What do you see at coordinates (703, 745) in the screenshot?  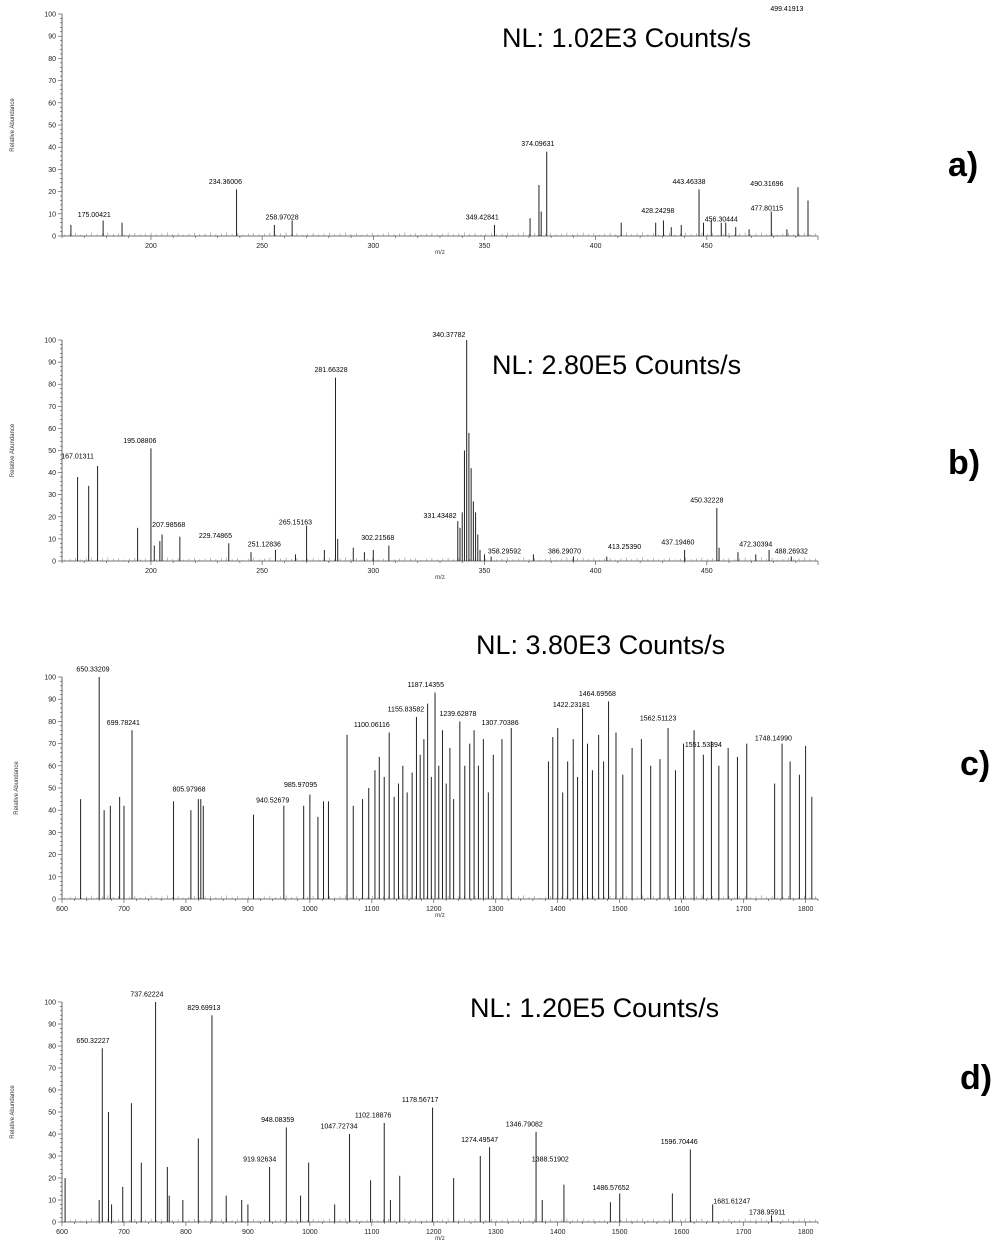 I see `peak-label: 1551.53394` at bounding box center [703, 745].